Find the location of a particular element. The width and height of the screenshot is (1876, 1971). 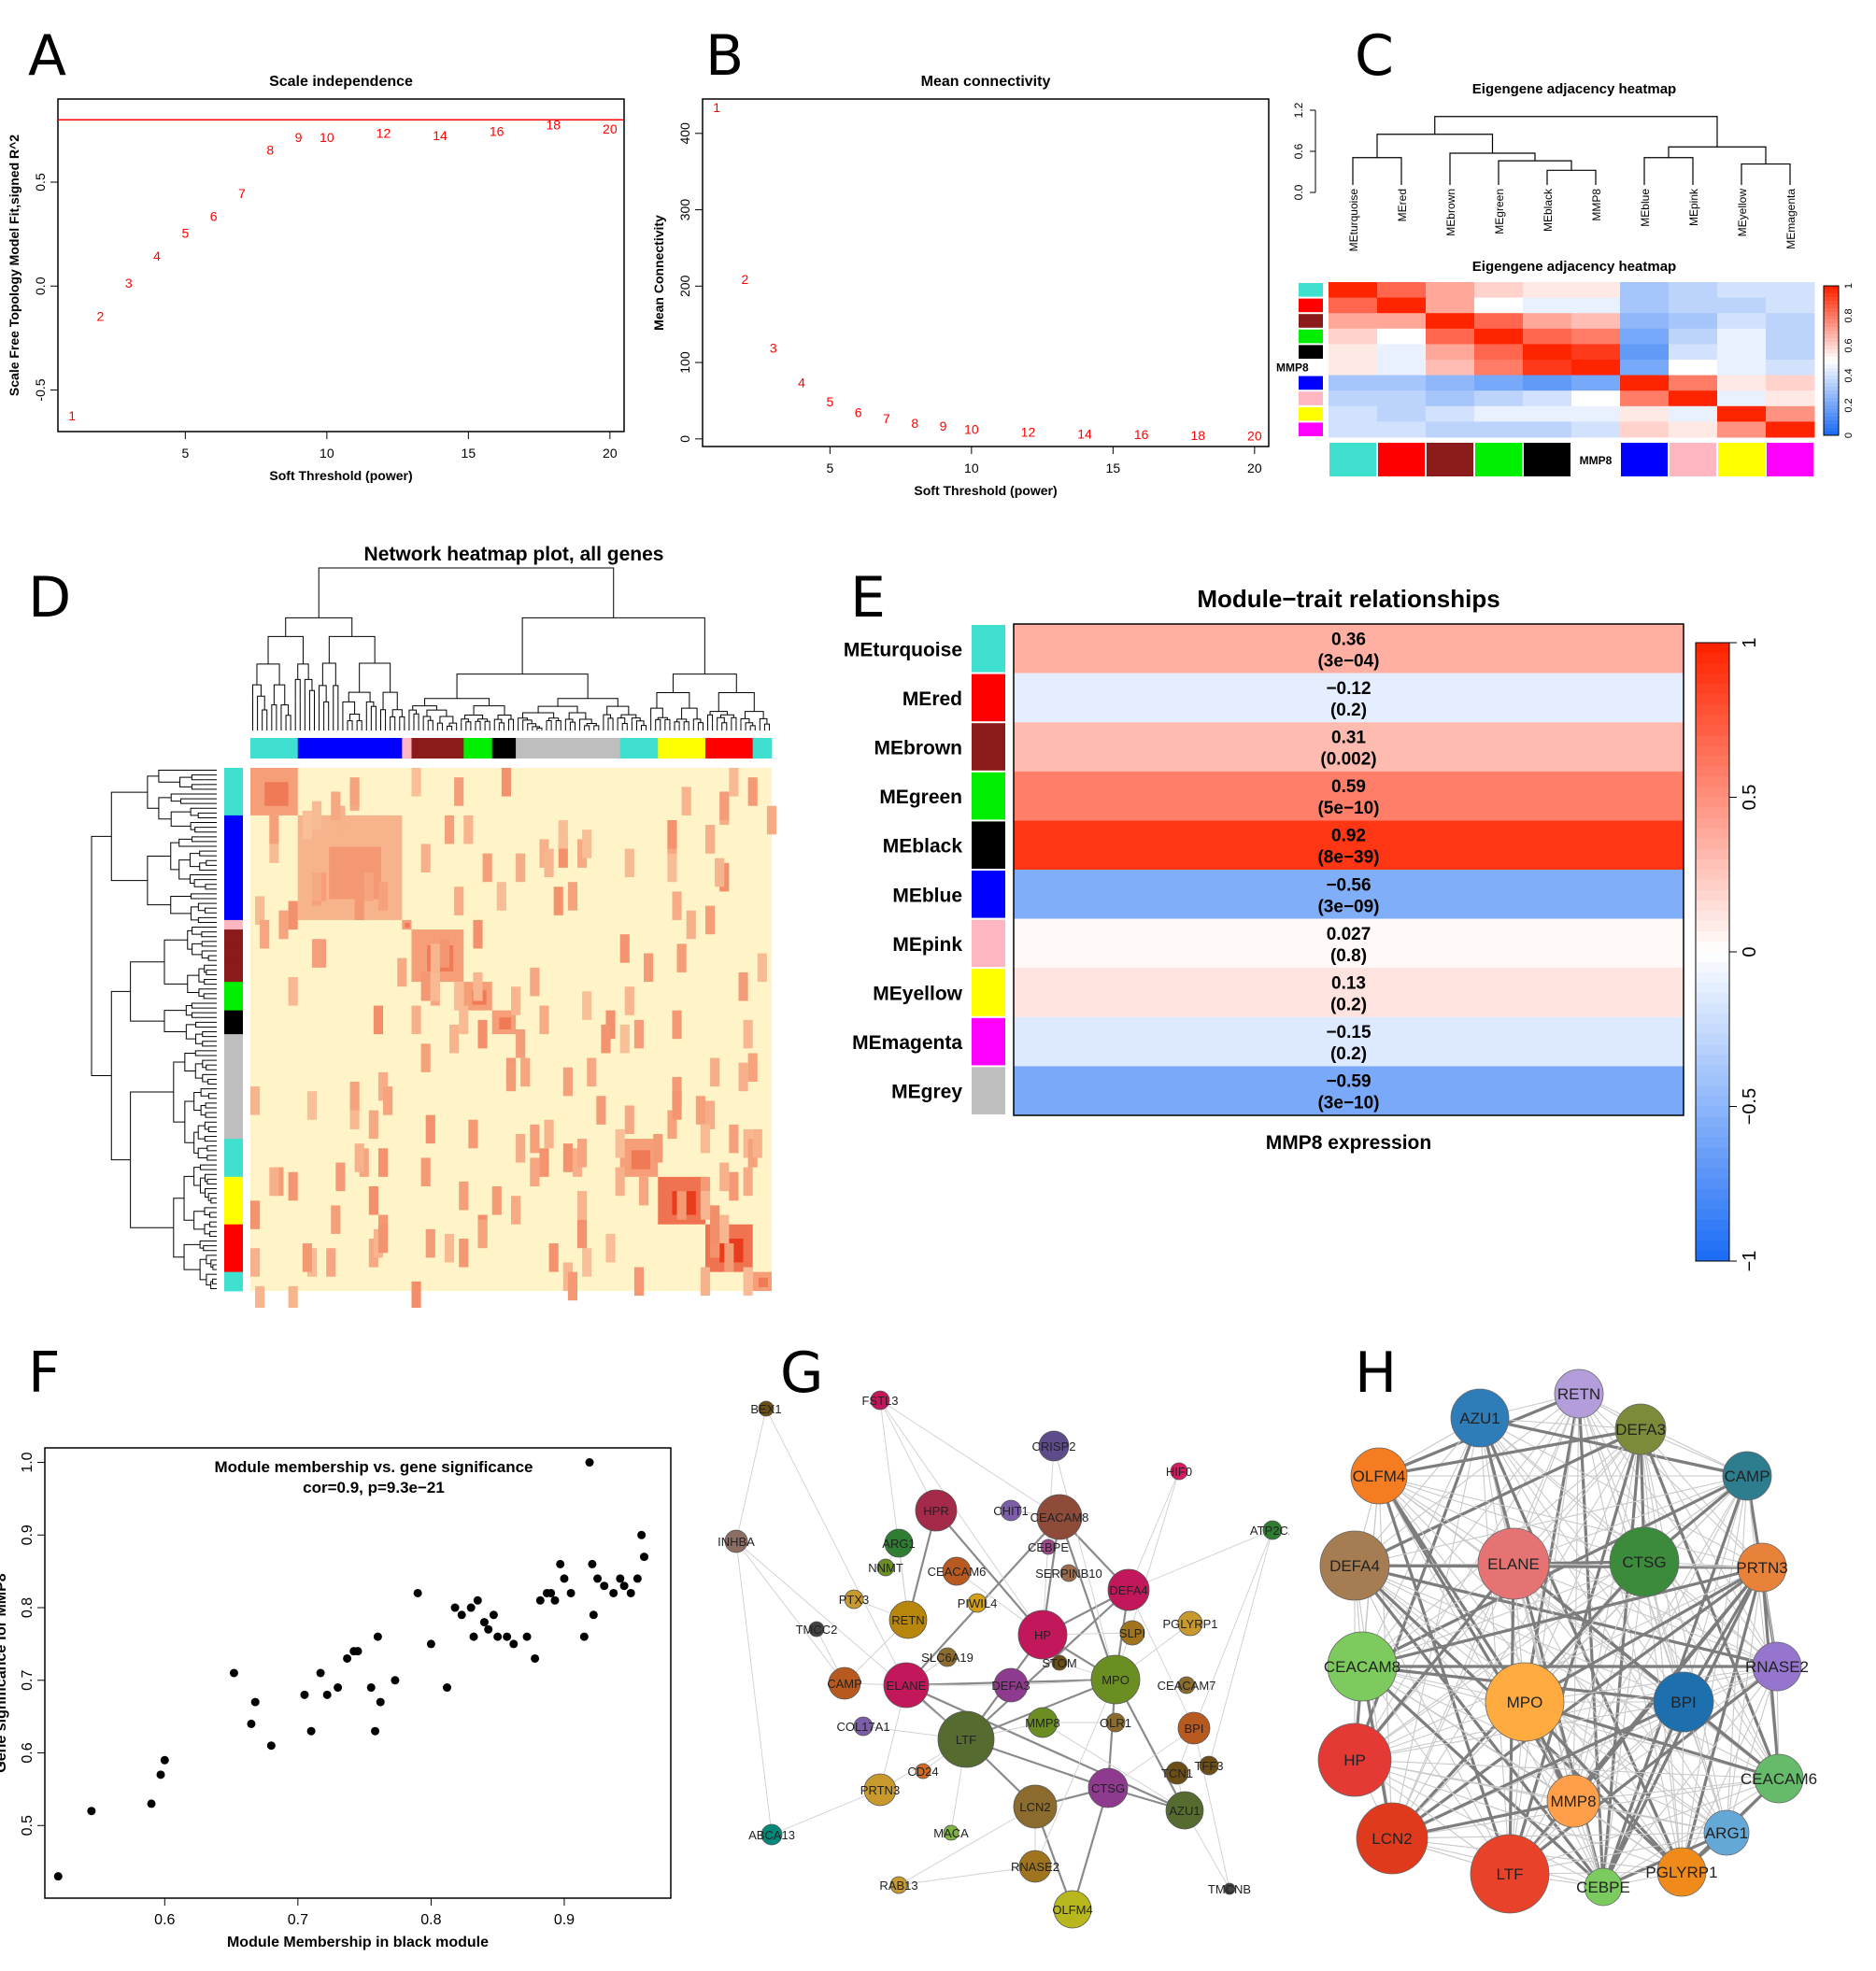

gene-node-label: CAMP is located at coordinates (1746, 1476).